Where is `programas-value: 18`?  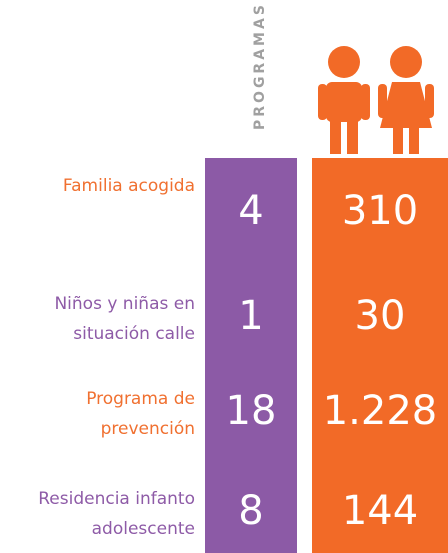 programas-value: 18 is located at coordinates (251, 411).